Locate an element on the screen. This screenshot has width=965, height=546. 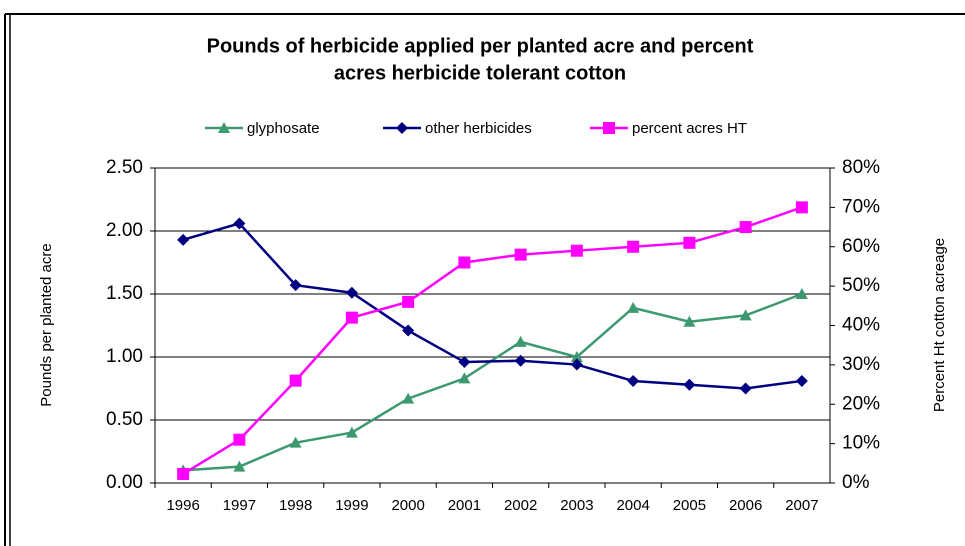
y2-tick-label: 20% is located at coordinates (861, 403).